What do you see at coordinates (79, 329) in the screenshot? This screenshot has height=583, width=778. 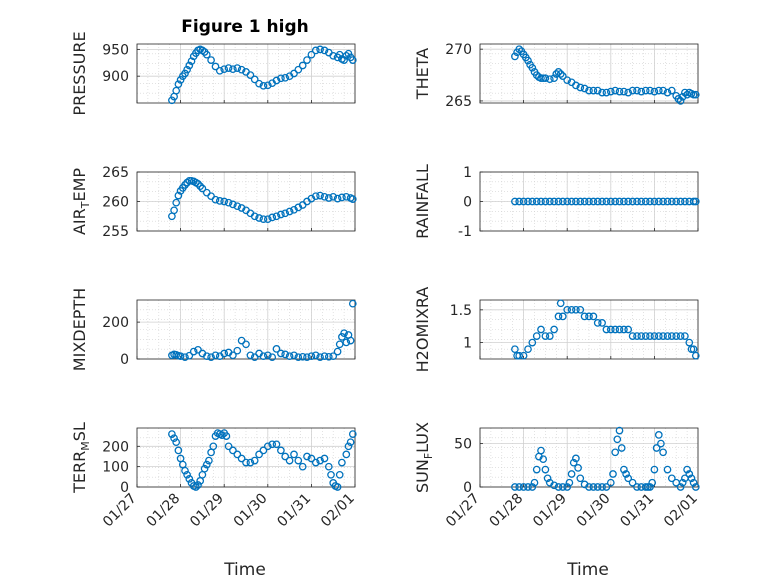 I see `y-axis-label: MIXDEPTH` at bounding box center [79, 329].